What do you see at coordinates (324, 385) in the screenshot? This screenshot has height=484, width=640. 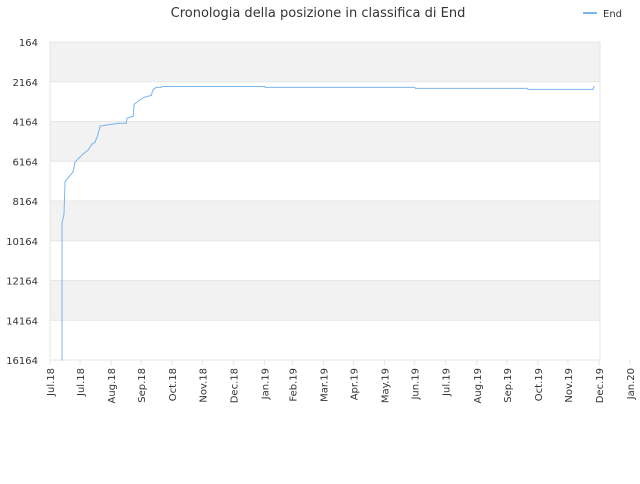 I see `x-tick-label: Mar.19` at bounding box center [324, 385].